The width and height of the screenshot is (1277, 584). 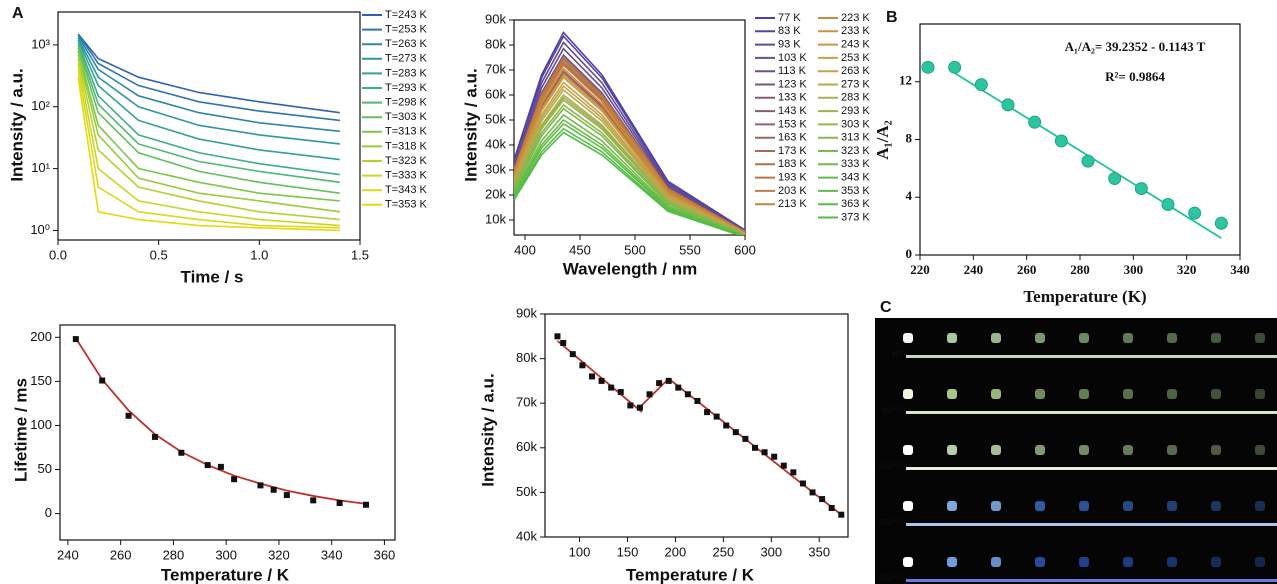 What do you see at coordinates (855, 71) in the screenshot?
I see `legend-label: 263 K` at bounding box center [855, 71].